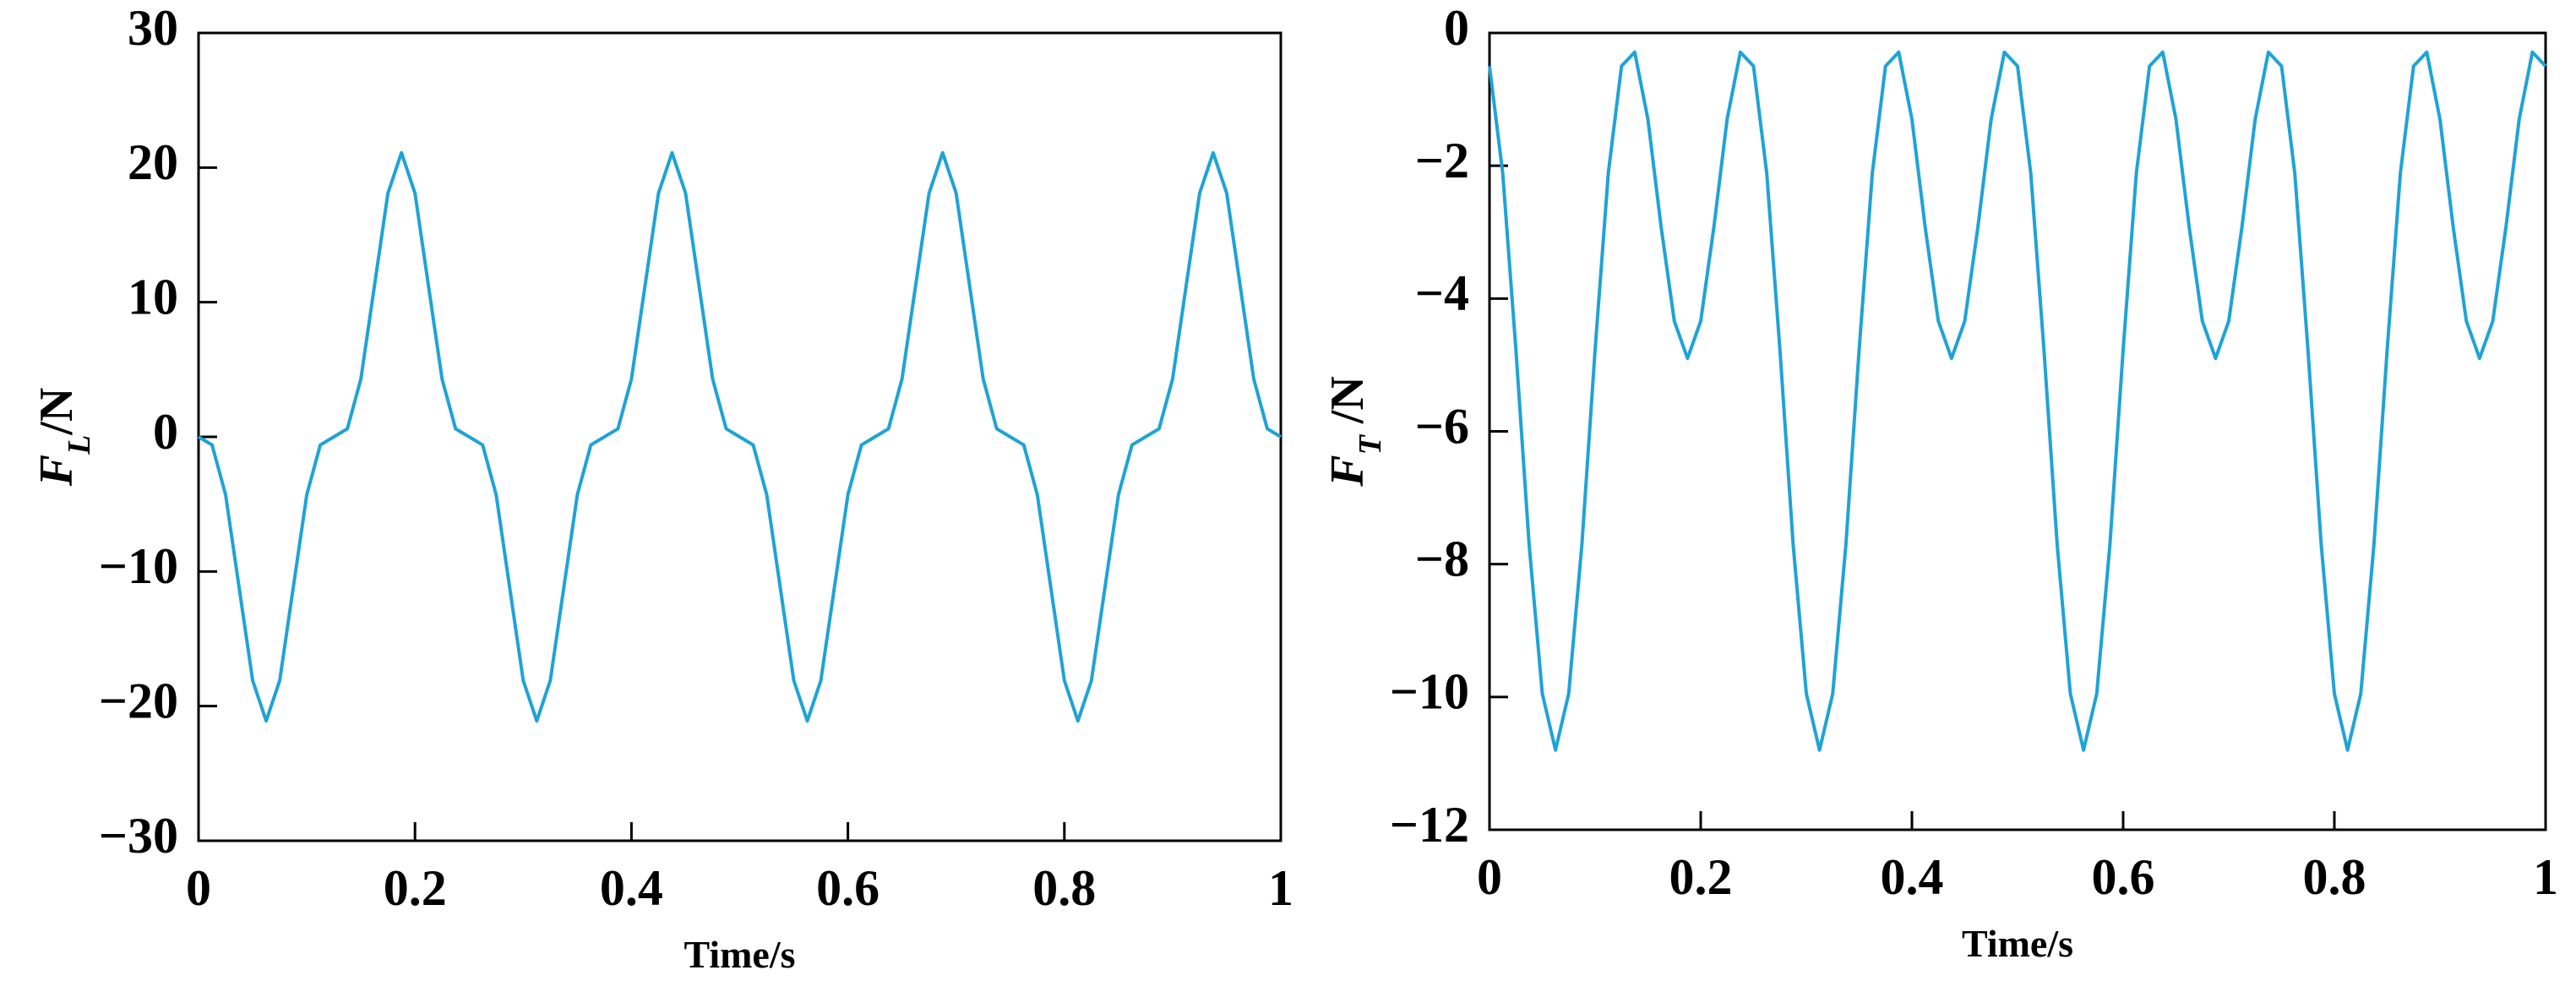  I want to click on y-tick-label: 20, so click(153, 162).